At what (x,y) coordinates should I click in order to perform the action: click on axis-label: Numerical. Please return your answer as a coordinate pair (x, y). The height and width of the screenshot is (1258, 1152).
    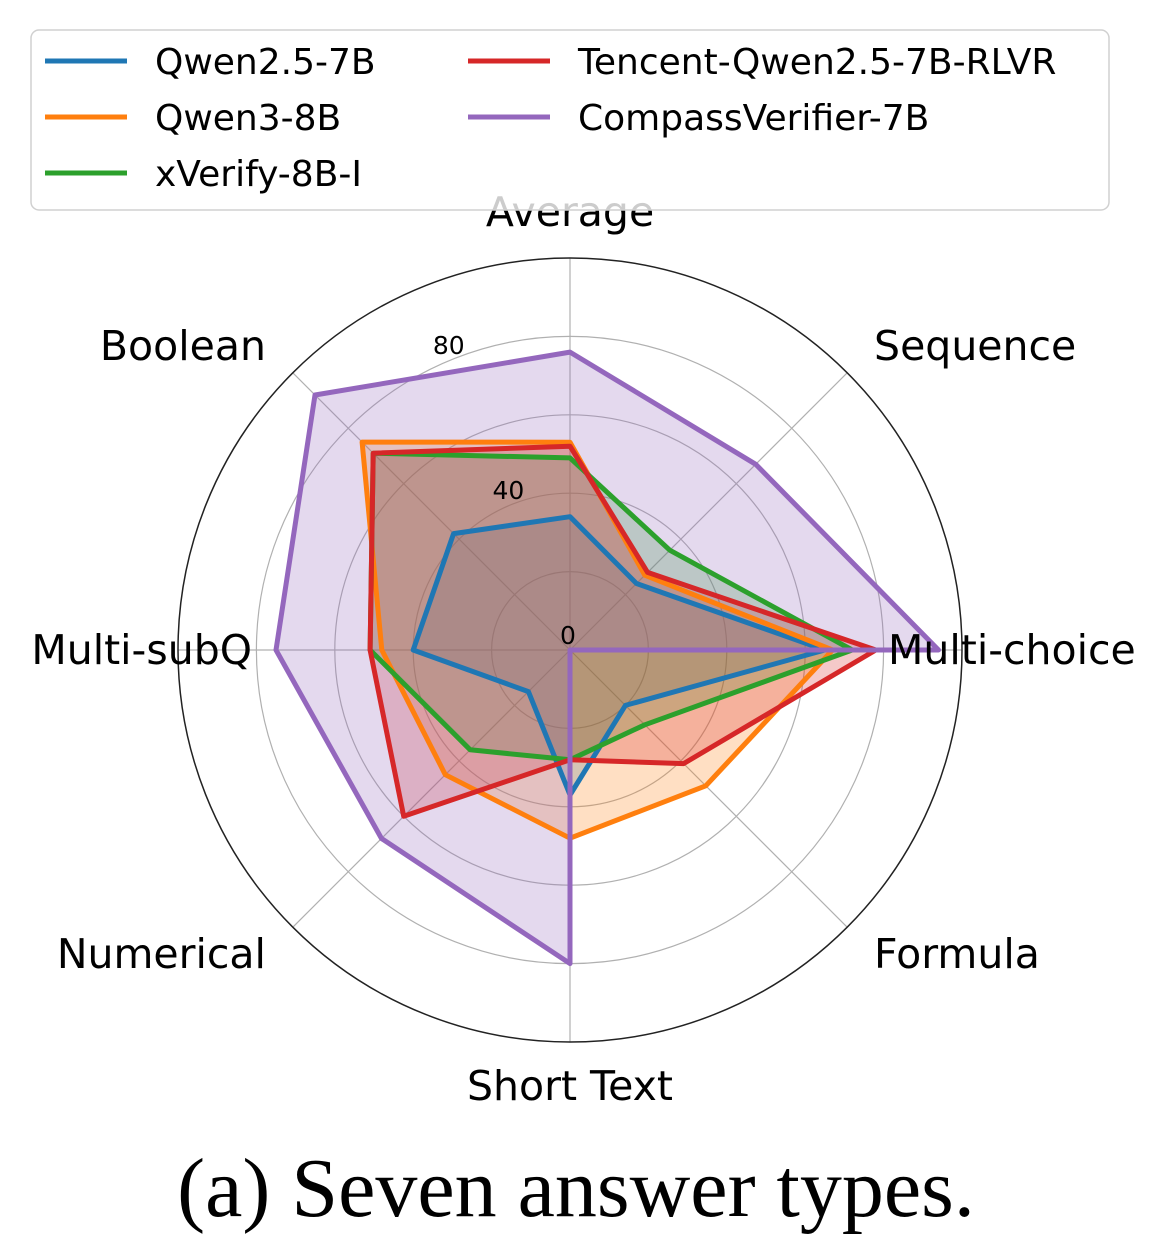
    Looking at the image, I should click on (161, 954).